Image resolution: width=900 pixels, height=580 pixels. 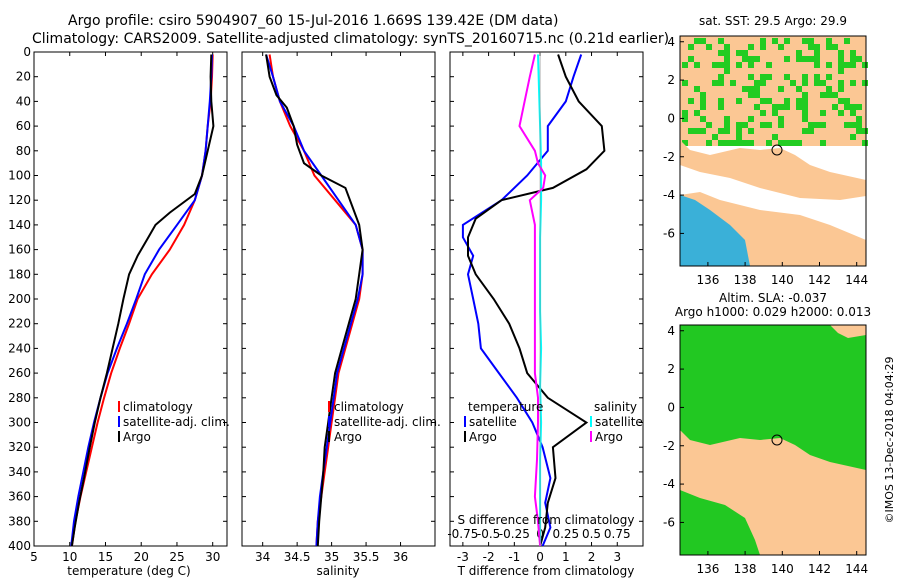 What do you see at coordinates (19, 250) in the screenshot?
I see `y-tick-label: 160` at bounding box center [19, 250].